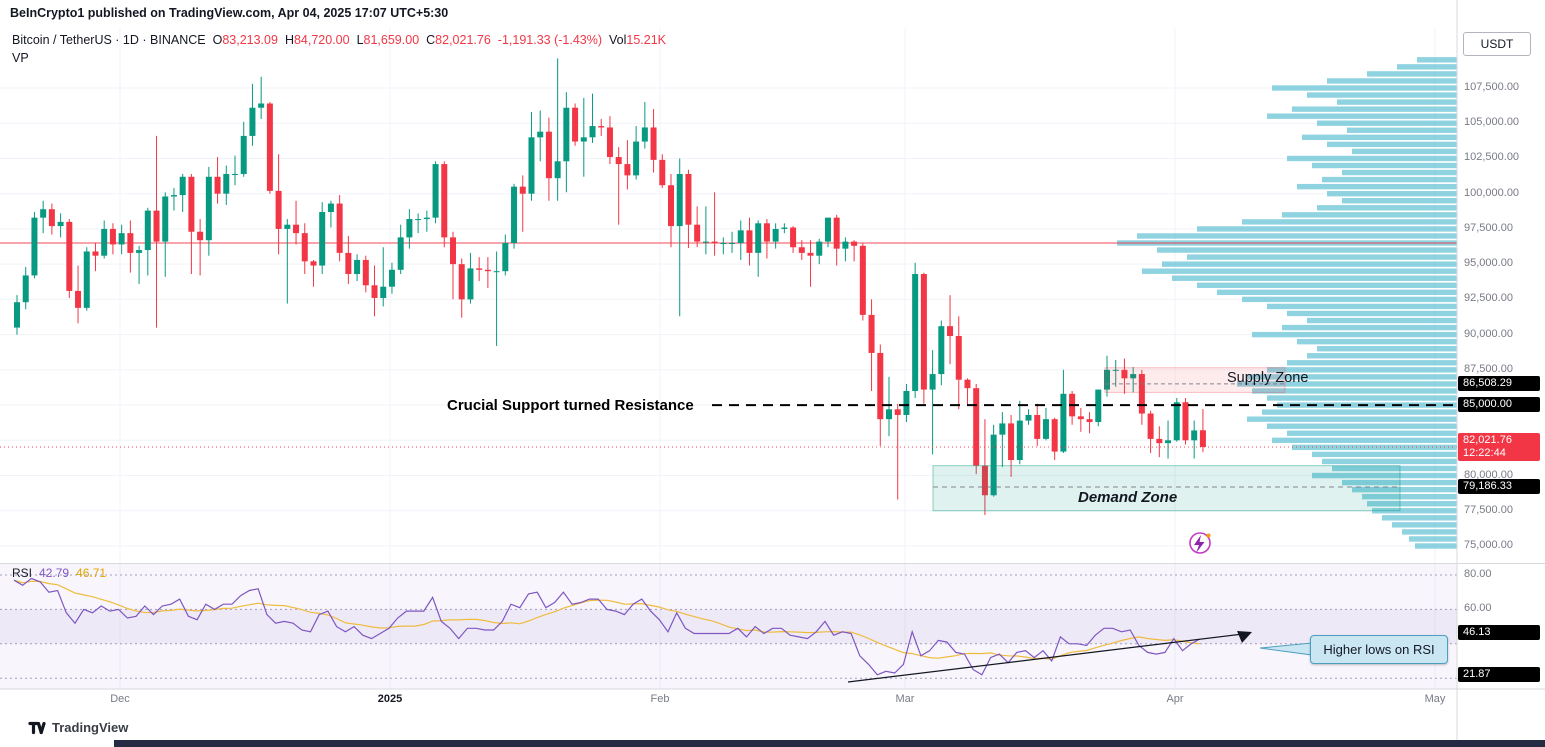  What do you see at coordinates (37, 728) in the screenshot?
I see `tradingview-logo-icon` at bounding box center [37, 728].